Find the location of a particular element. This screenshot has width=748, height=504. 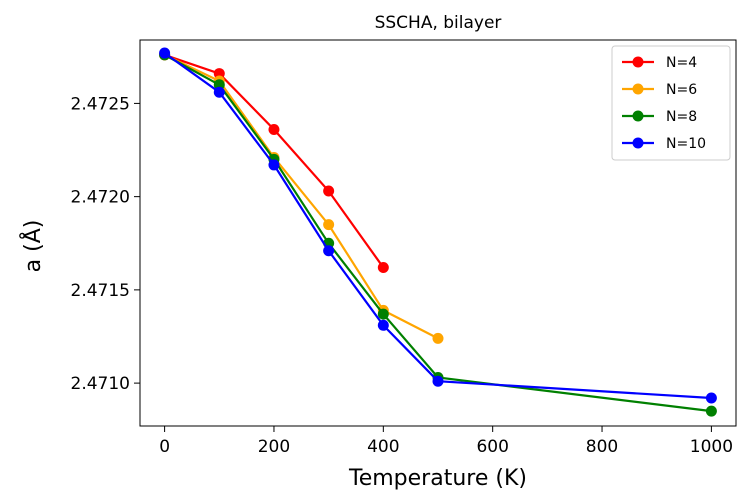

legend: N=4 N=6 N=8 N=10 is located at coordinates (671, 103).